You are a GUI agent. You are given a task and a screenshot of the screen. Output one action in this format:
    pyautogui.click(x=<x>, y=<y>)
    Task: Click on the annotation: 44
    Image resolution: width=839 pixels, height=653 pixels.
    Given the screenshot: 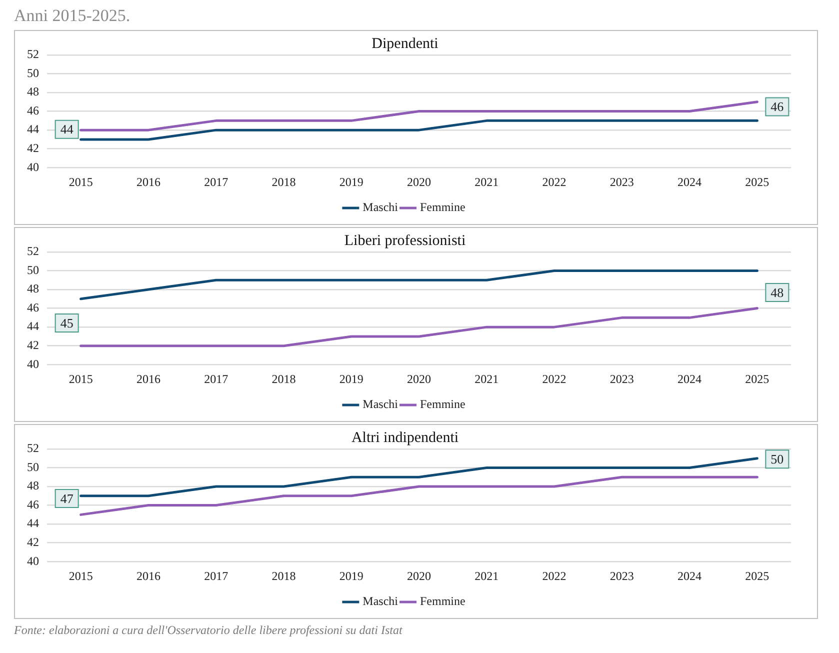 What is the action you would take?
    pyautogui.click(x=67, y=129)
    